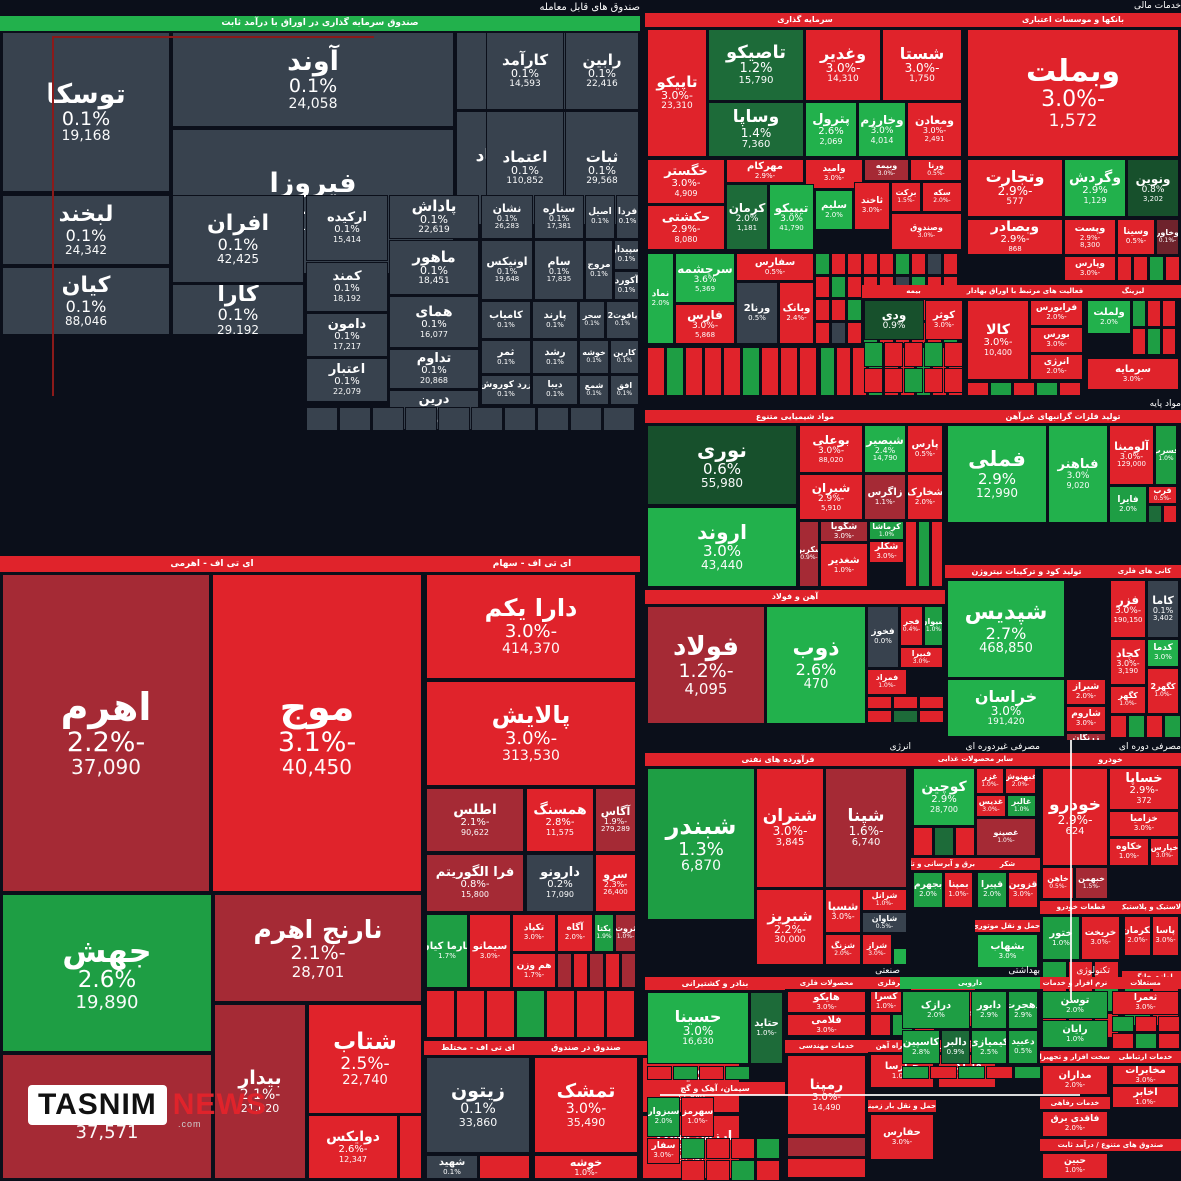 The width and height of the screenshot is (1181, 1181). I want to click on treemap-cell: وپست -2.9% 8,300, so click(1090, 237).